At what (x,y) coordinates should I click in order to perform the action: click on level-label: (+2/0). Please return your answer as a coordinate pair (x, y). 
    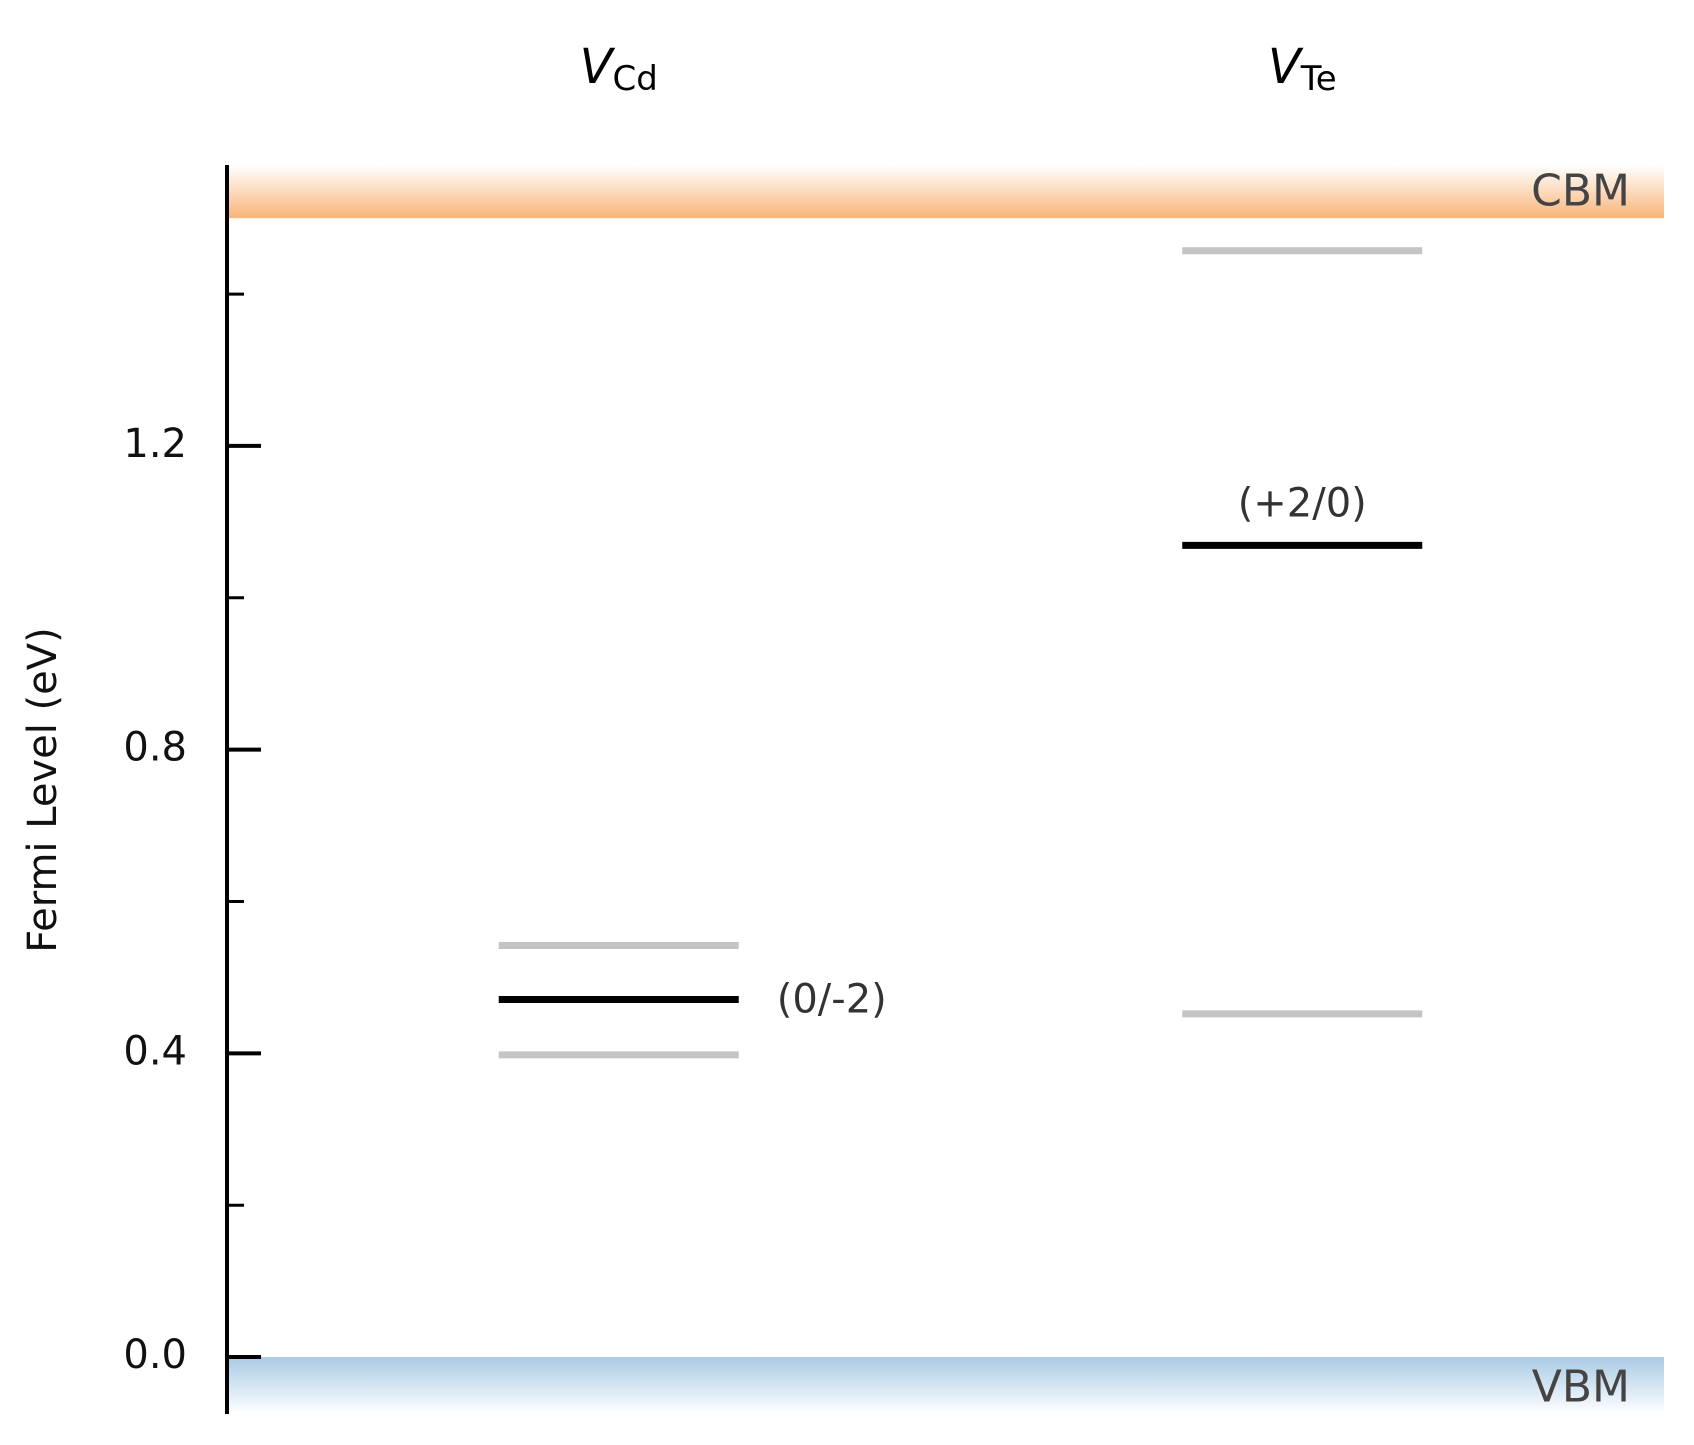
    Looking at the image, I should click on (1302, 503).